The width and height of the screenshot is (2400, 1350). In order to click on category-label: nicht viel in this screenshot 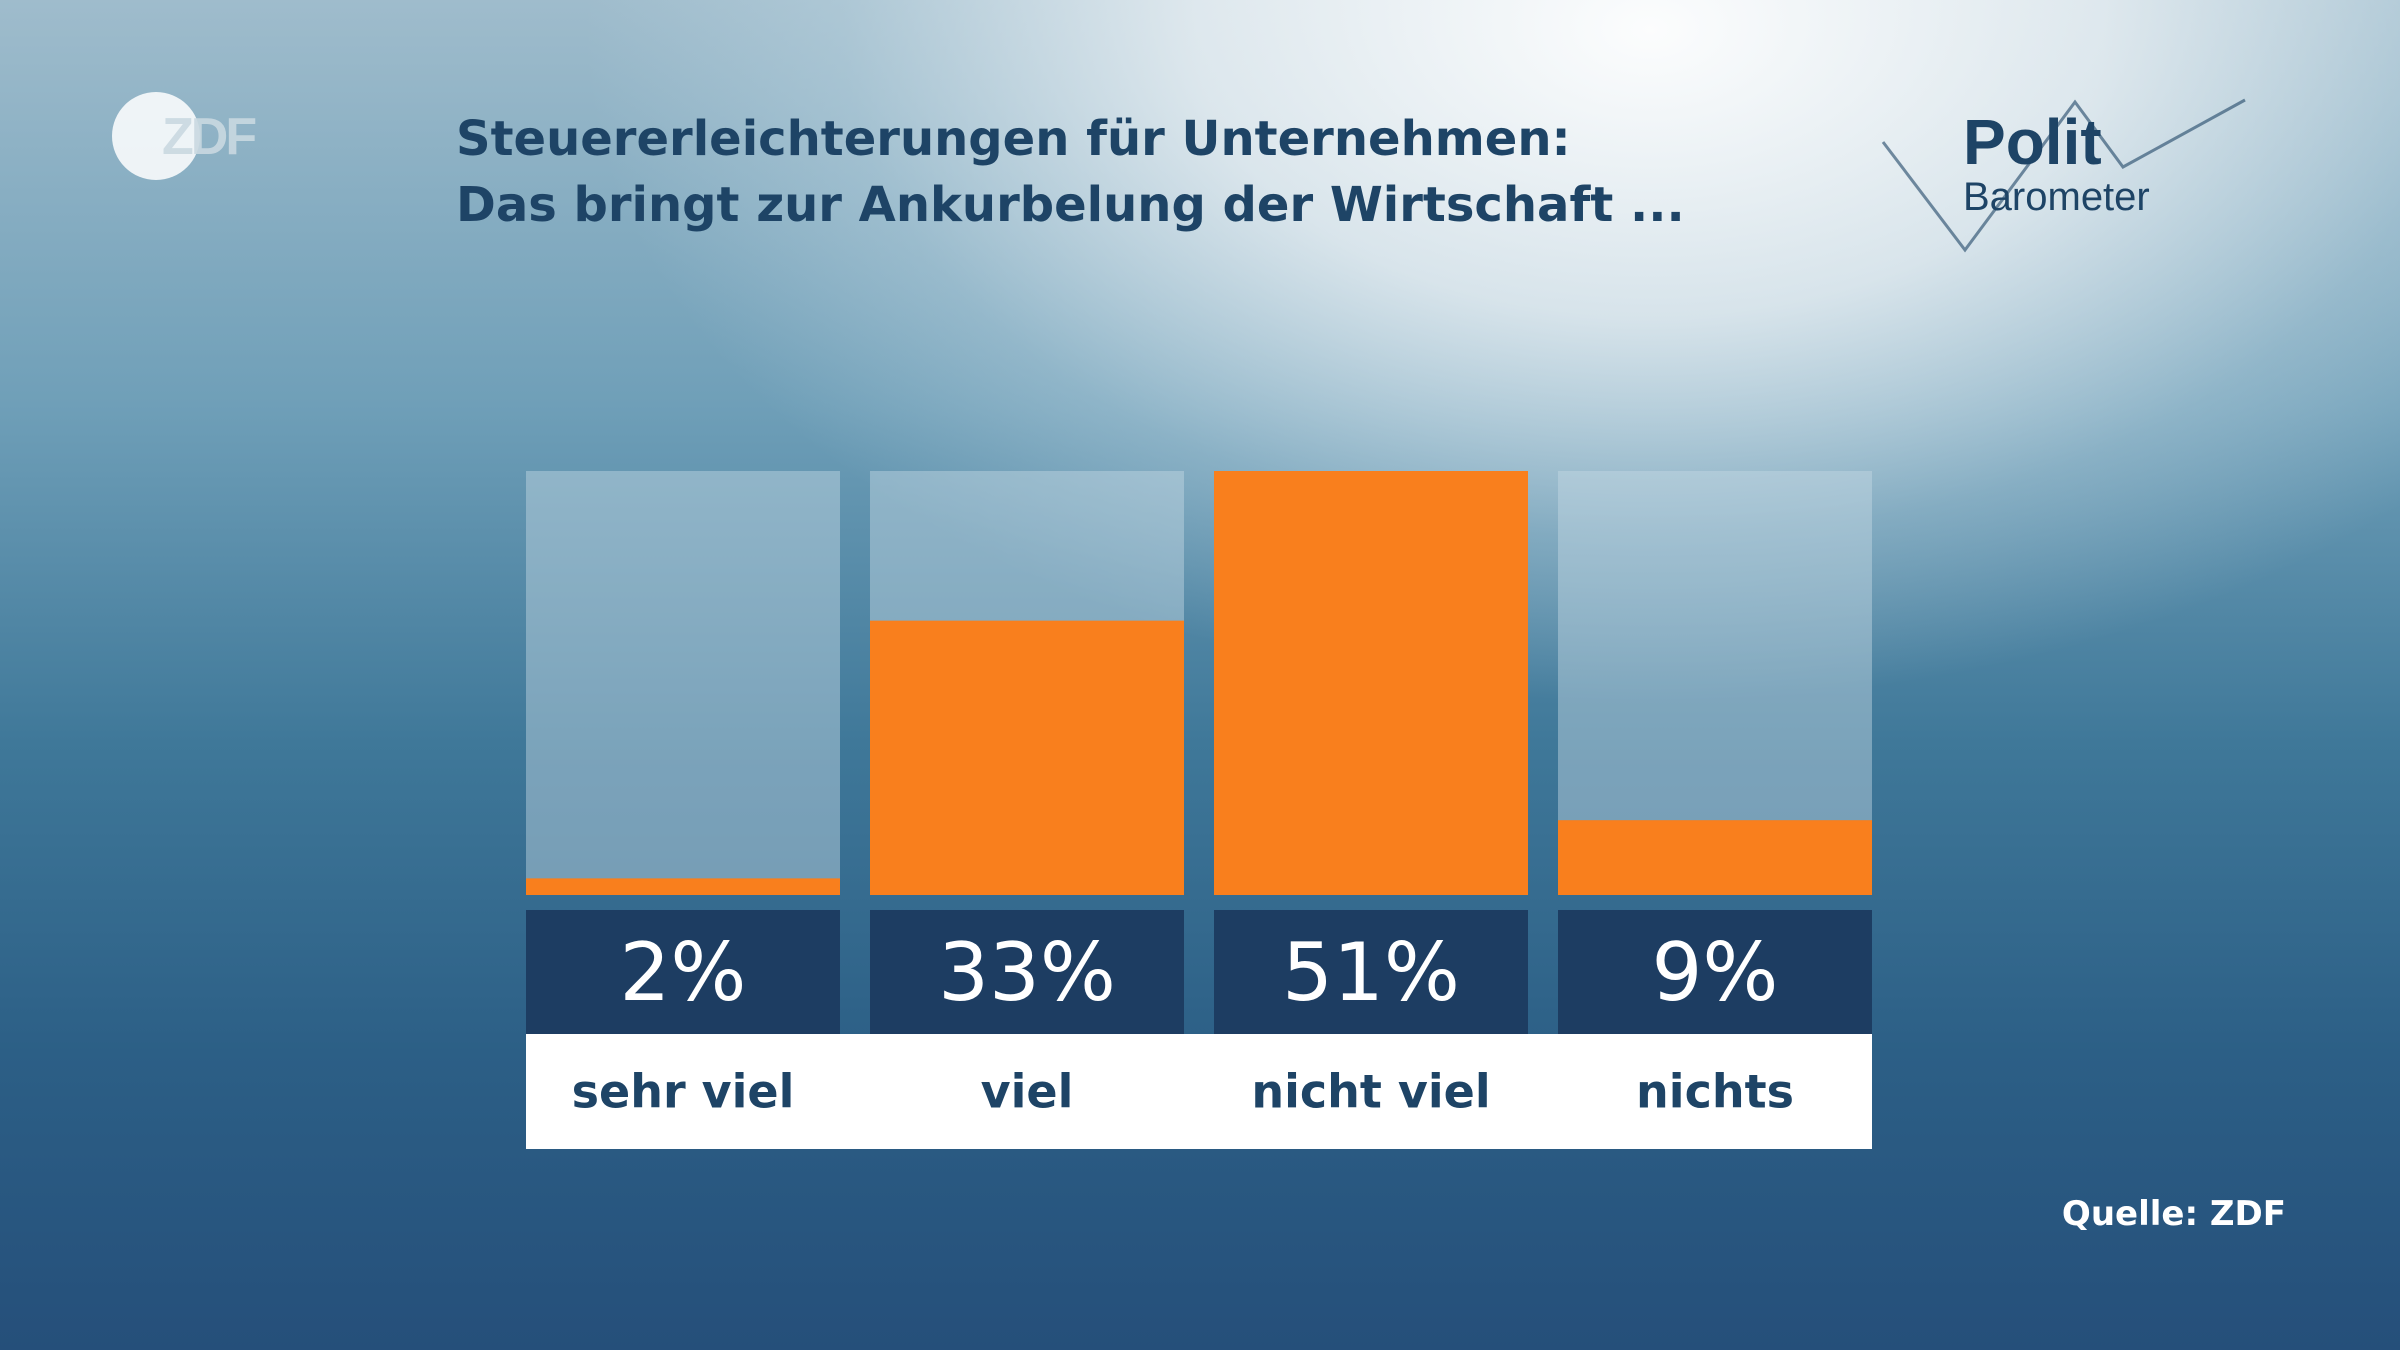, I will do `click(1370, 1092)`.